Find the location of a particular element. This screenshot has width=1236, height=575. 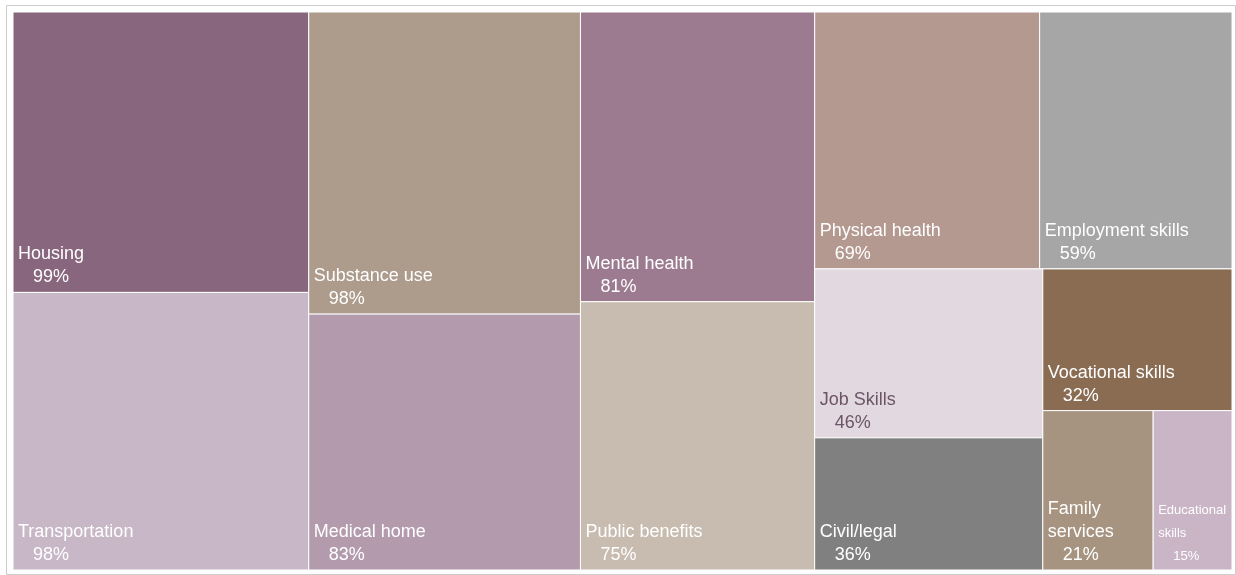

data-label: 83% is located at coordinates (346, 554).